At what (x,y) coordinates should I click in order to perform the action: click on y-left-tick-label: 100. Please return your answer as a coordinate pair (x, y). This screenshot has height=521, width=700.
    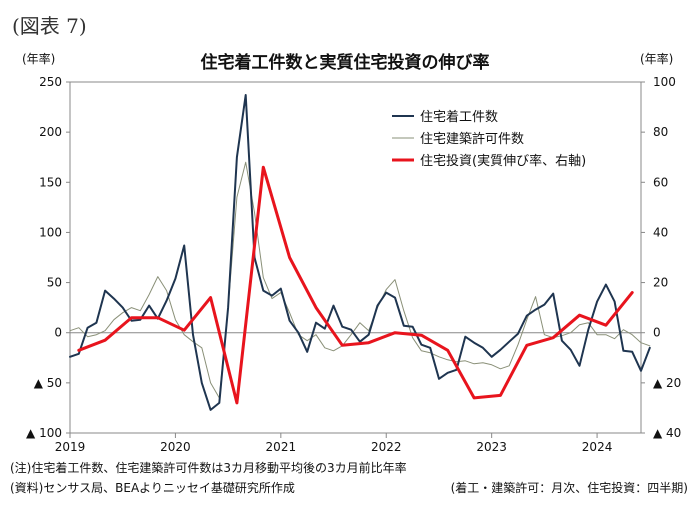
    Looking at the image, I should click on (50, 232).